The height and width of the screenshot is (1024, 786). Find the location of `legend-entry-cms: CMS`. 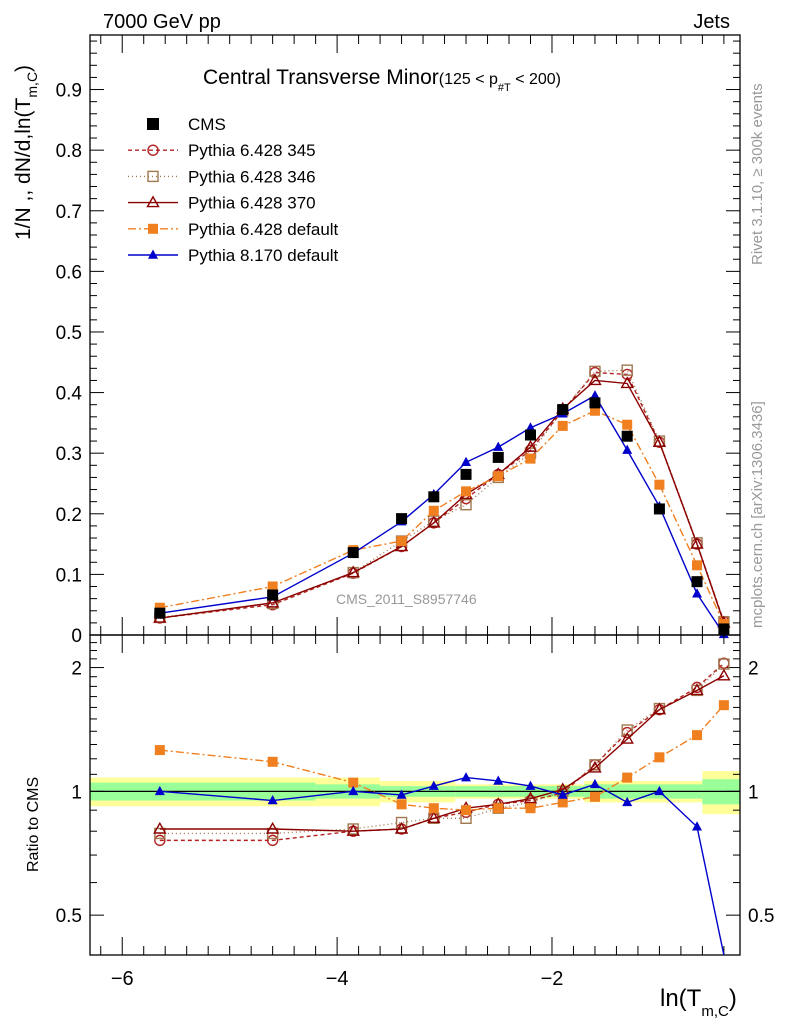

legend-entry-cms: CMS is located at coordinates (186, 124).